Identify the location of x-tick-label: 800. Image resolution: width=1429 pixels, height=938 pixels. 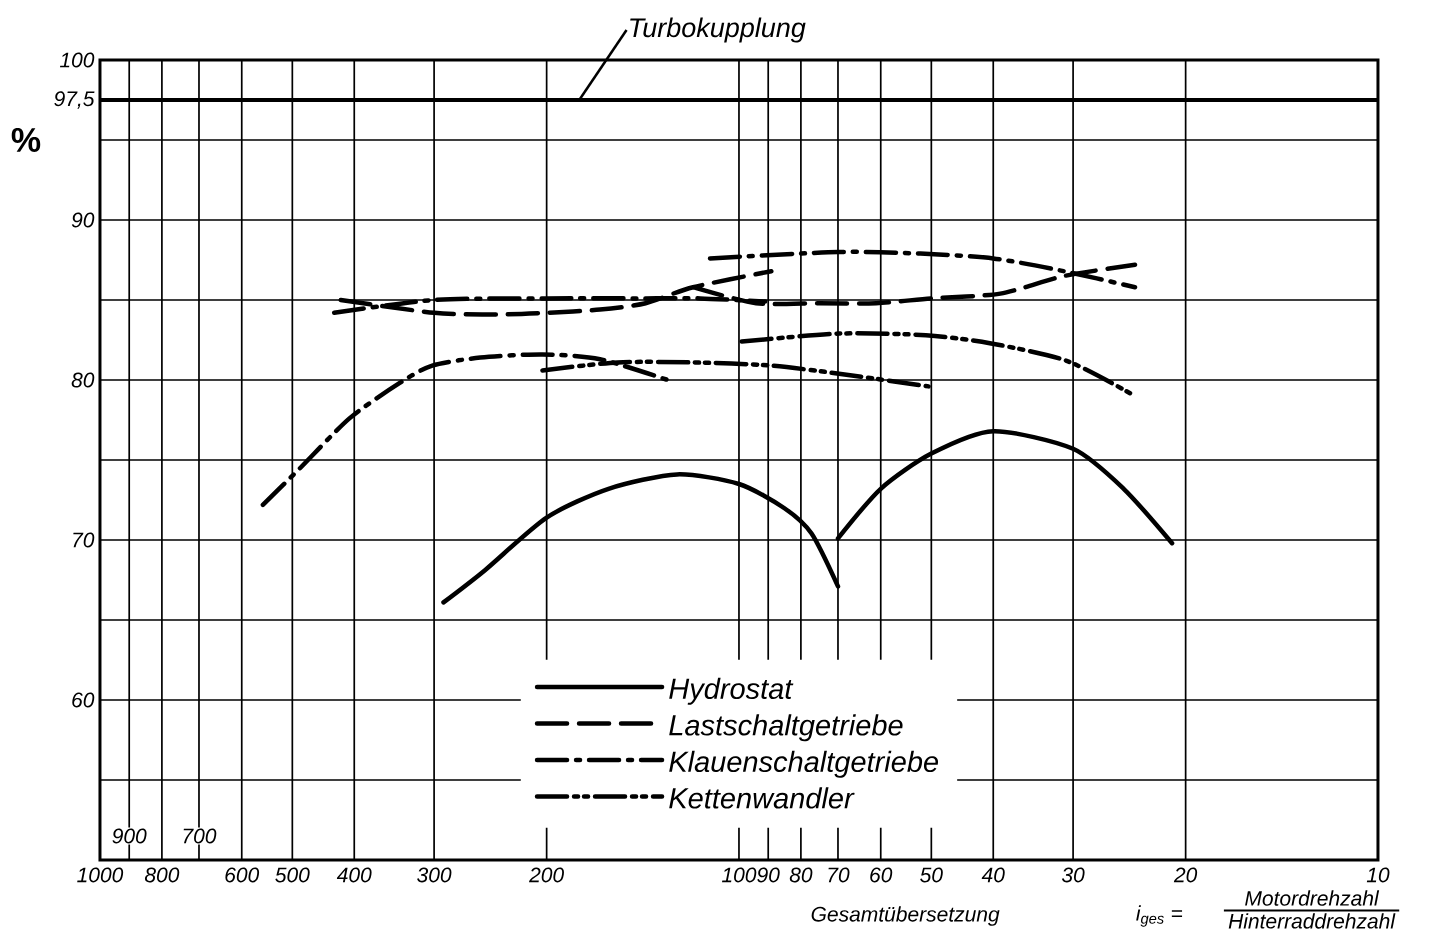
(162, 875).